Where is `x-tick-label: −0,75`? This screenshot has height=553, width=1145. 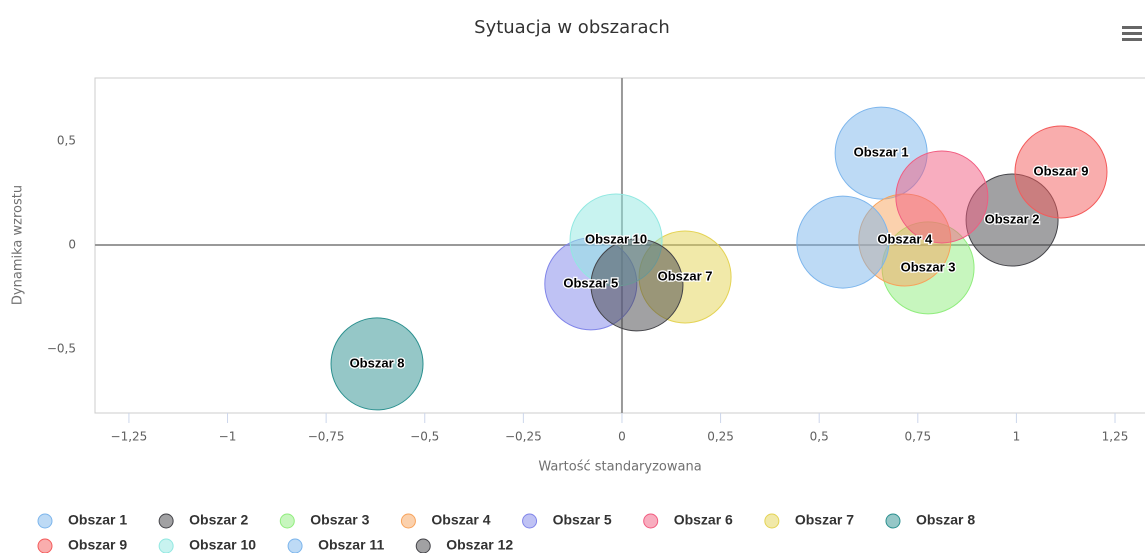
x-tick-label: −0,75 is located at coordinates (326, 437).